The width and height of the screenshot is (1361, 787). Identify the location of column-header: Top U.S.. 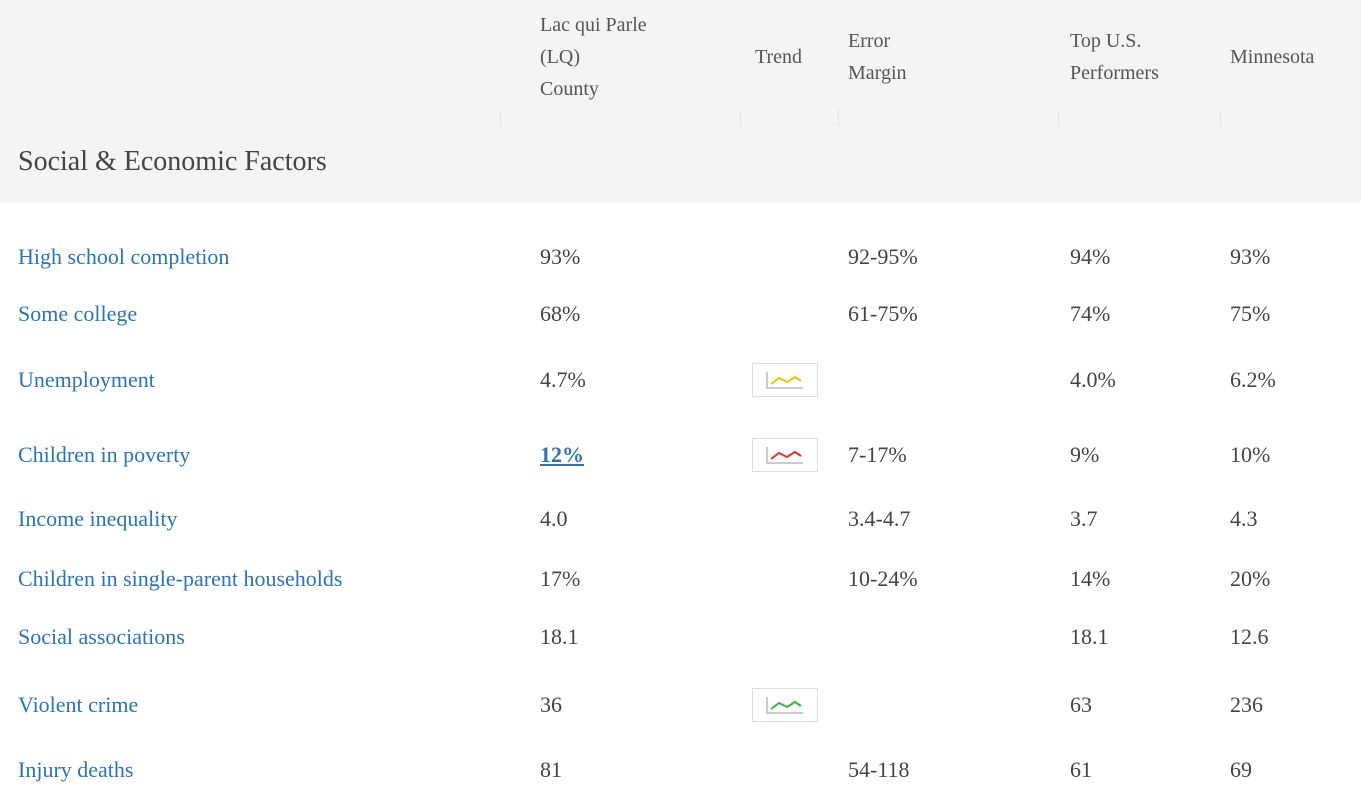
(1106, 41).